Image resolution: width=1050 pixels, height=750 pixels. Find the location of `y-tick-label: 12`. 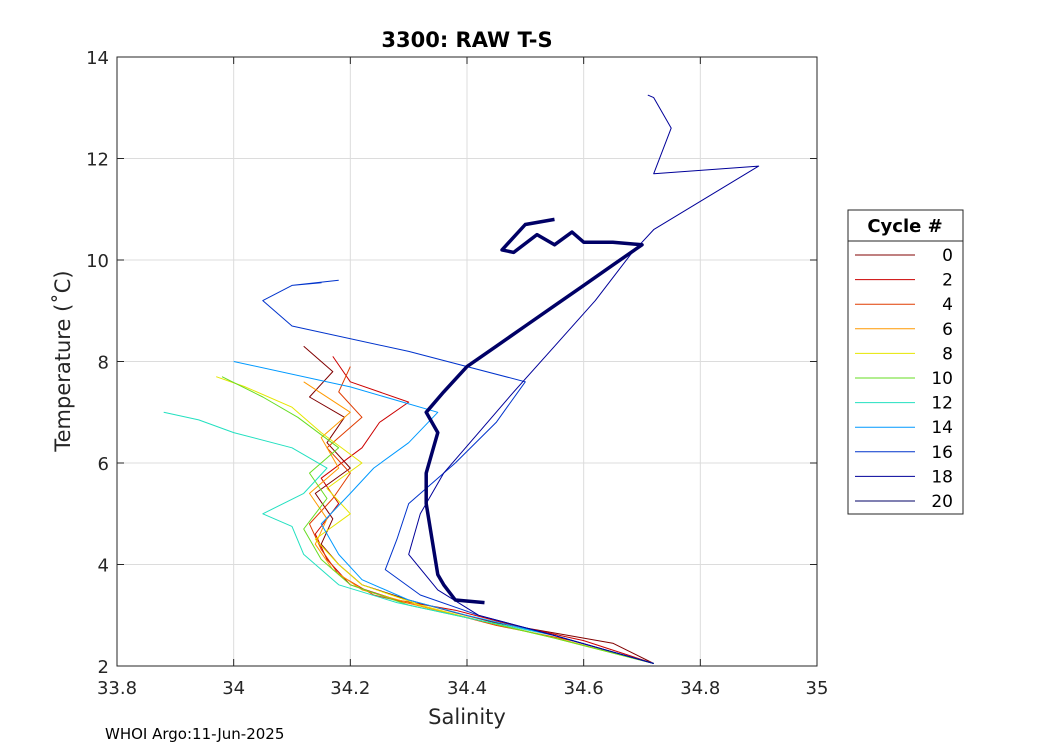

y-tick-label: 12 is located at coordinates (97, 160).